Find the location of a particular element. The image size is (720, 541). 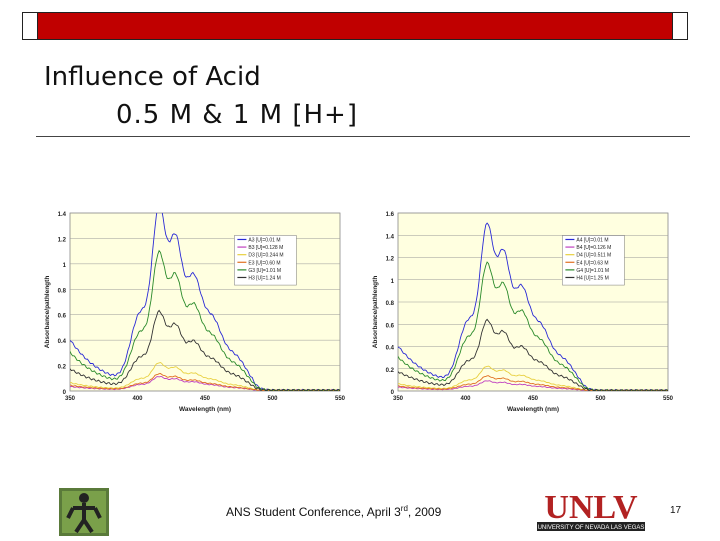

unlv-logo-subtext: UNIVERSITY OF NEVADA LAS VEGAS is located at coordinates (591, 528).